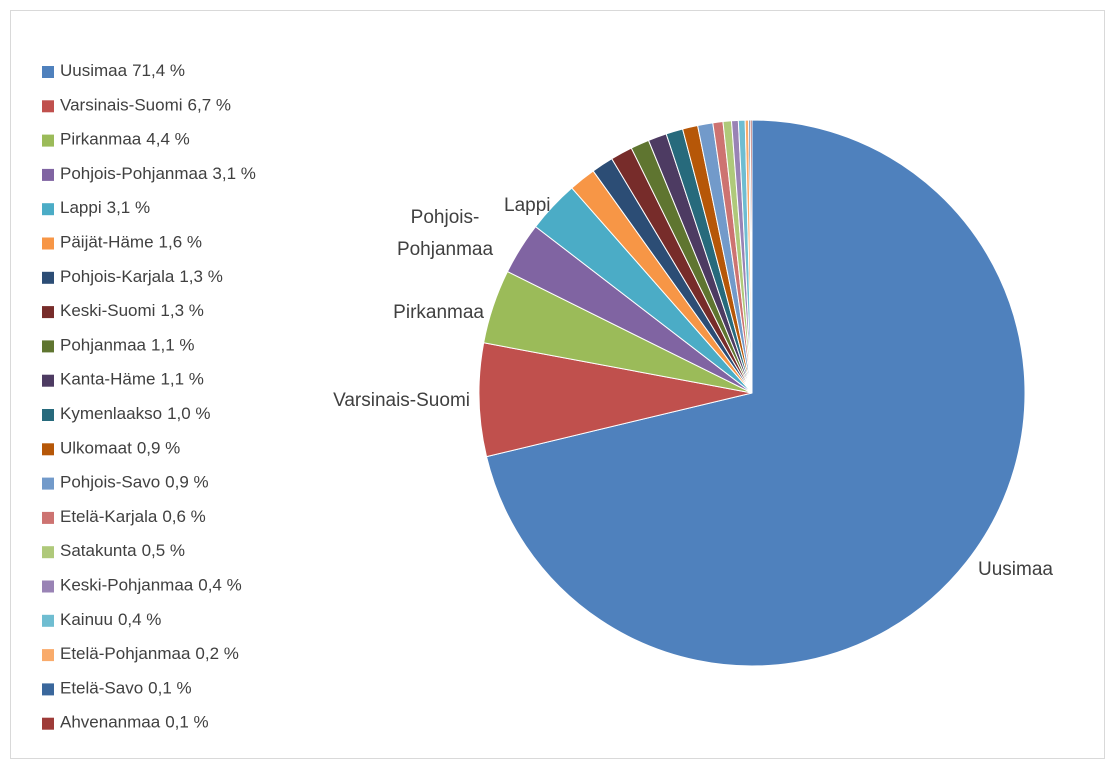 Image resolution: width=1115 pixels, height=769 pixels. What do you see at coordinates (163, 551) in the screenshot?
I see `legend-value: 0,5 %` at bounding box center [163, 551].